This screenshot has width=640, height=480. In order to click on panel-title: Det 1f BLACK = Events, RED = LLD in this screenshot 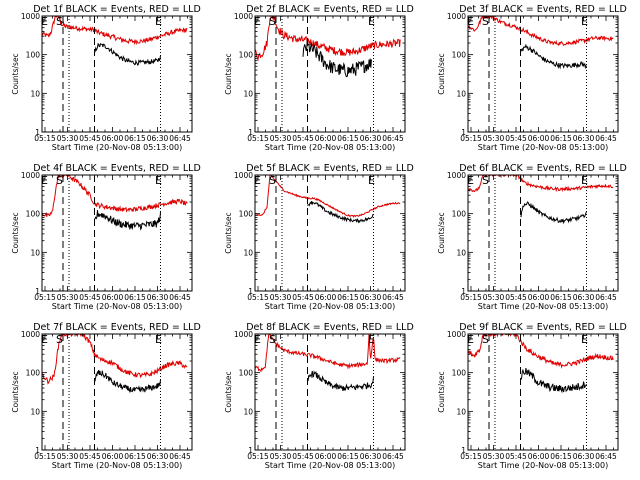, I will do `click(117, 9)`.